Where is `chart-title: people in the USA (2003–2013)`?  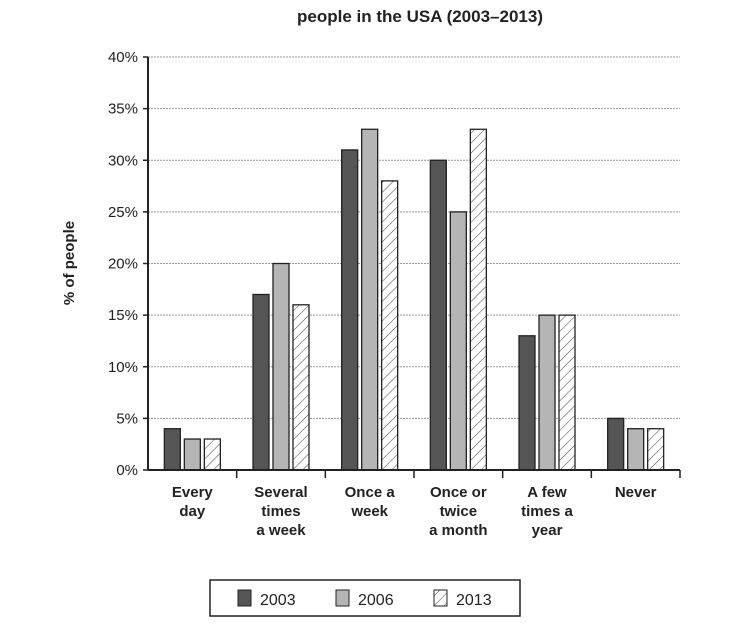 chart-title: people in the USA (2003–2013) is located at coordinates (420, 16).